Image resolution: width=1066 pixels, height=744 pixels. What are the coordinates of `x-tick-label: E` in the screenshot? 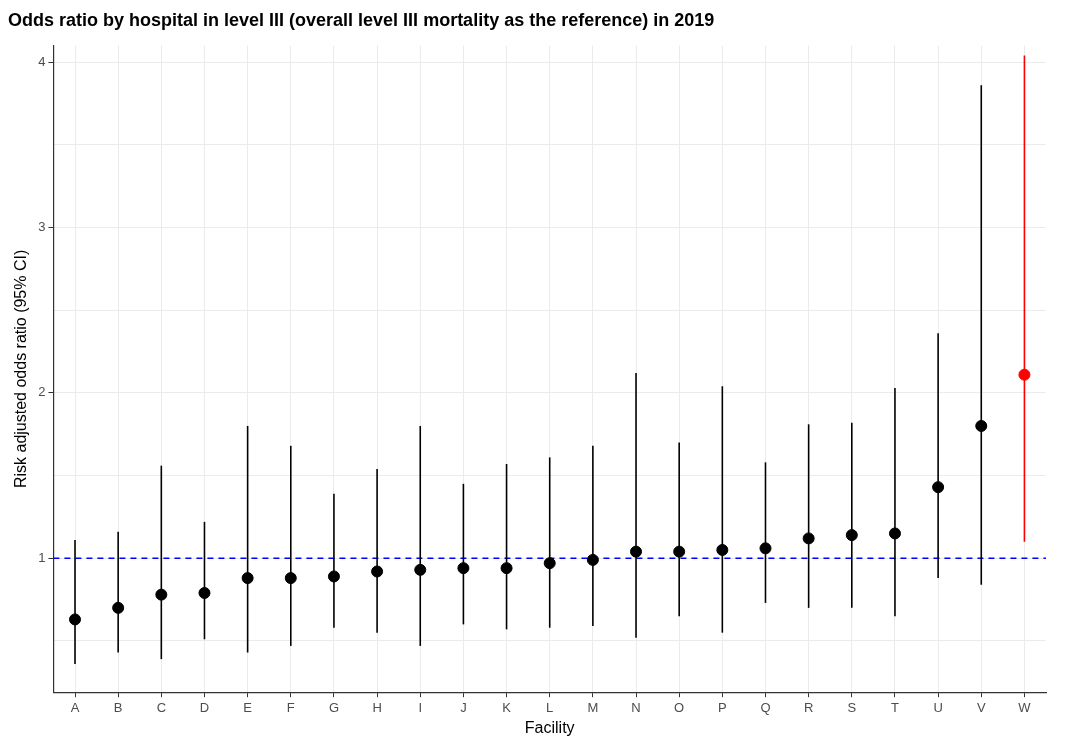 It's located at (248, 707).